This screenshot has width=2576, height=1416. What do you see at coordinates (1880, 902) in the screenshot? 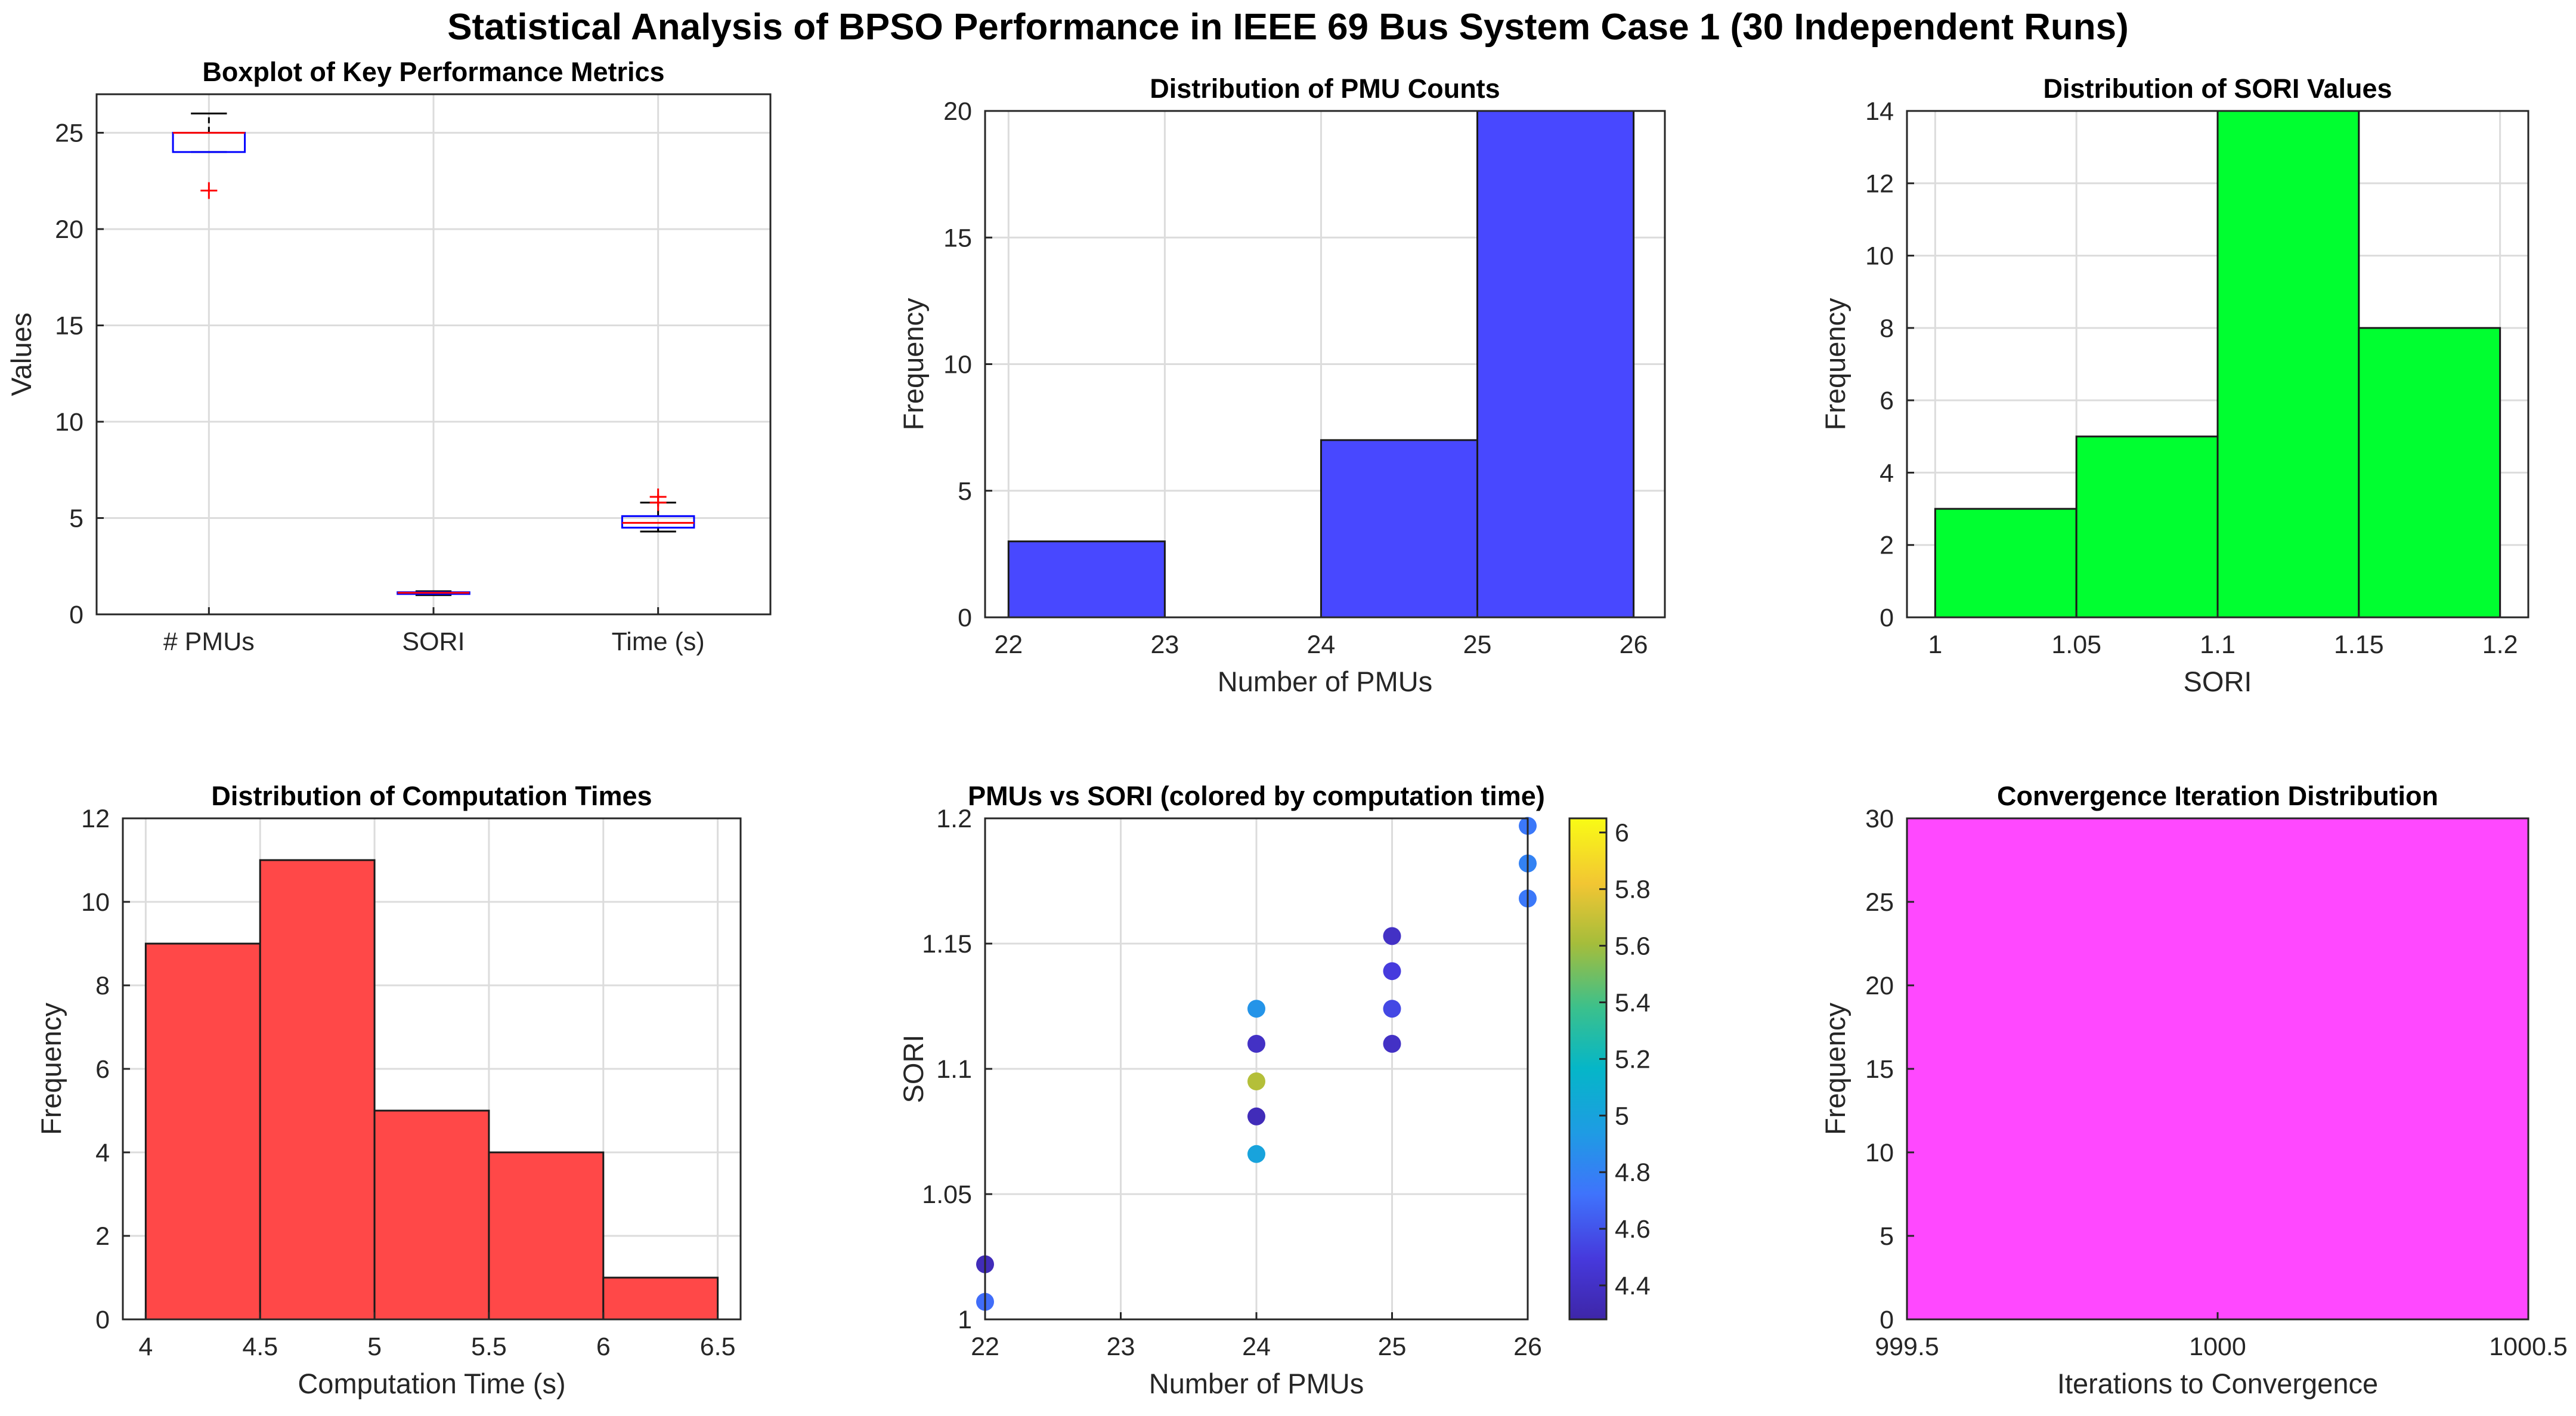
I see `y-tick-label: 25` at bounding box center [1880, 902].